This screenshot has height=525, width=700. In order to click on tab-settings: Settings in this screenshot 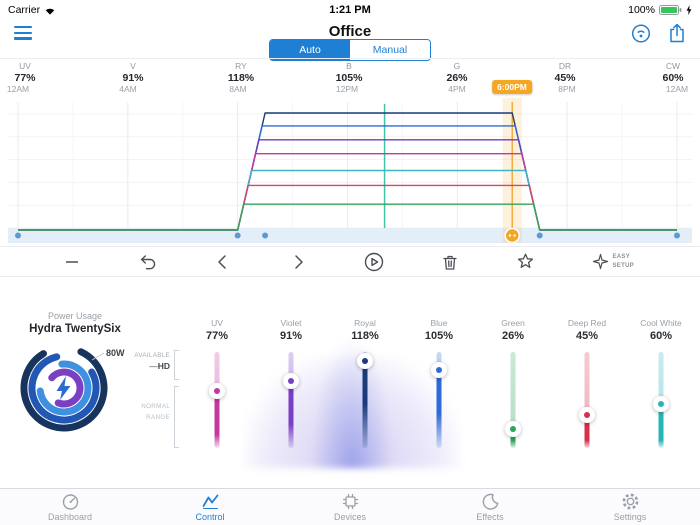, I will do `click(630, 507)`.